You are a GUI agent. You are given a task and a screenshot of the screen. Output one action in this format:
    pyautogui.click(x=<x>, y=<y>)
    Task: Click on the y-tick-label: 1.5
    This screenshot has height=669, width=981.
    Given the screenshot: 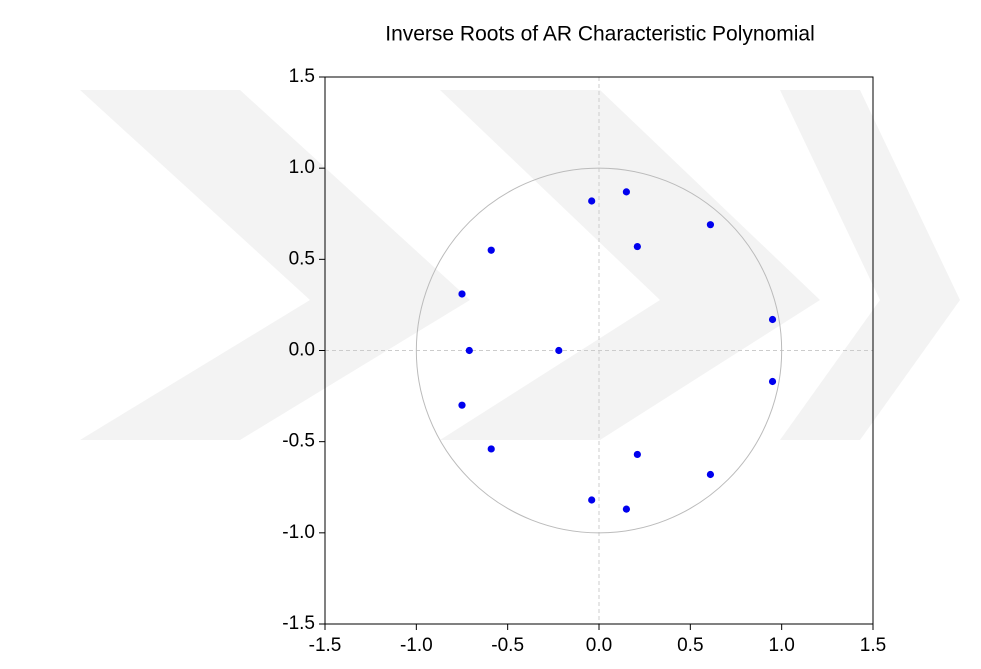 What is the action you would take?
    pyautogui.click(x=302, y=76)
    